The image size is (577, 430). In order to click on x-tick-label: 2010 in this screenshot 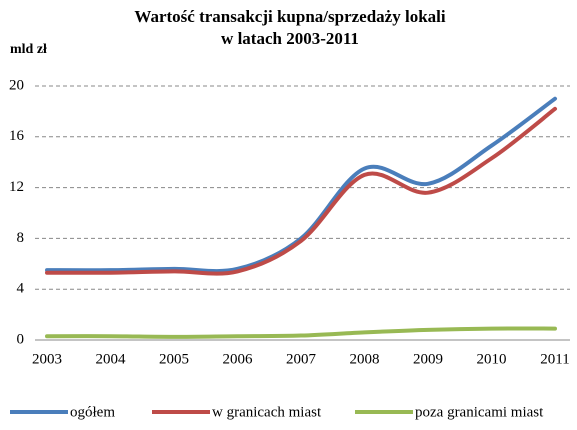, I will do `click(492, 359)`.